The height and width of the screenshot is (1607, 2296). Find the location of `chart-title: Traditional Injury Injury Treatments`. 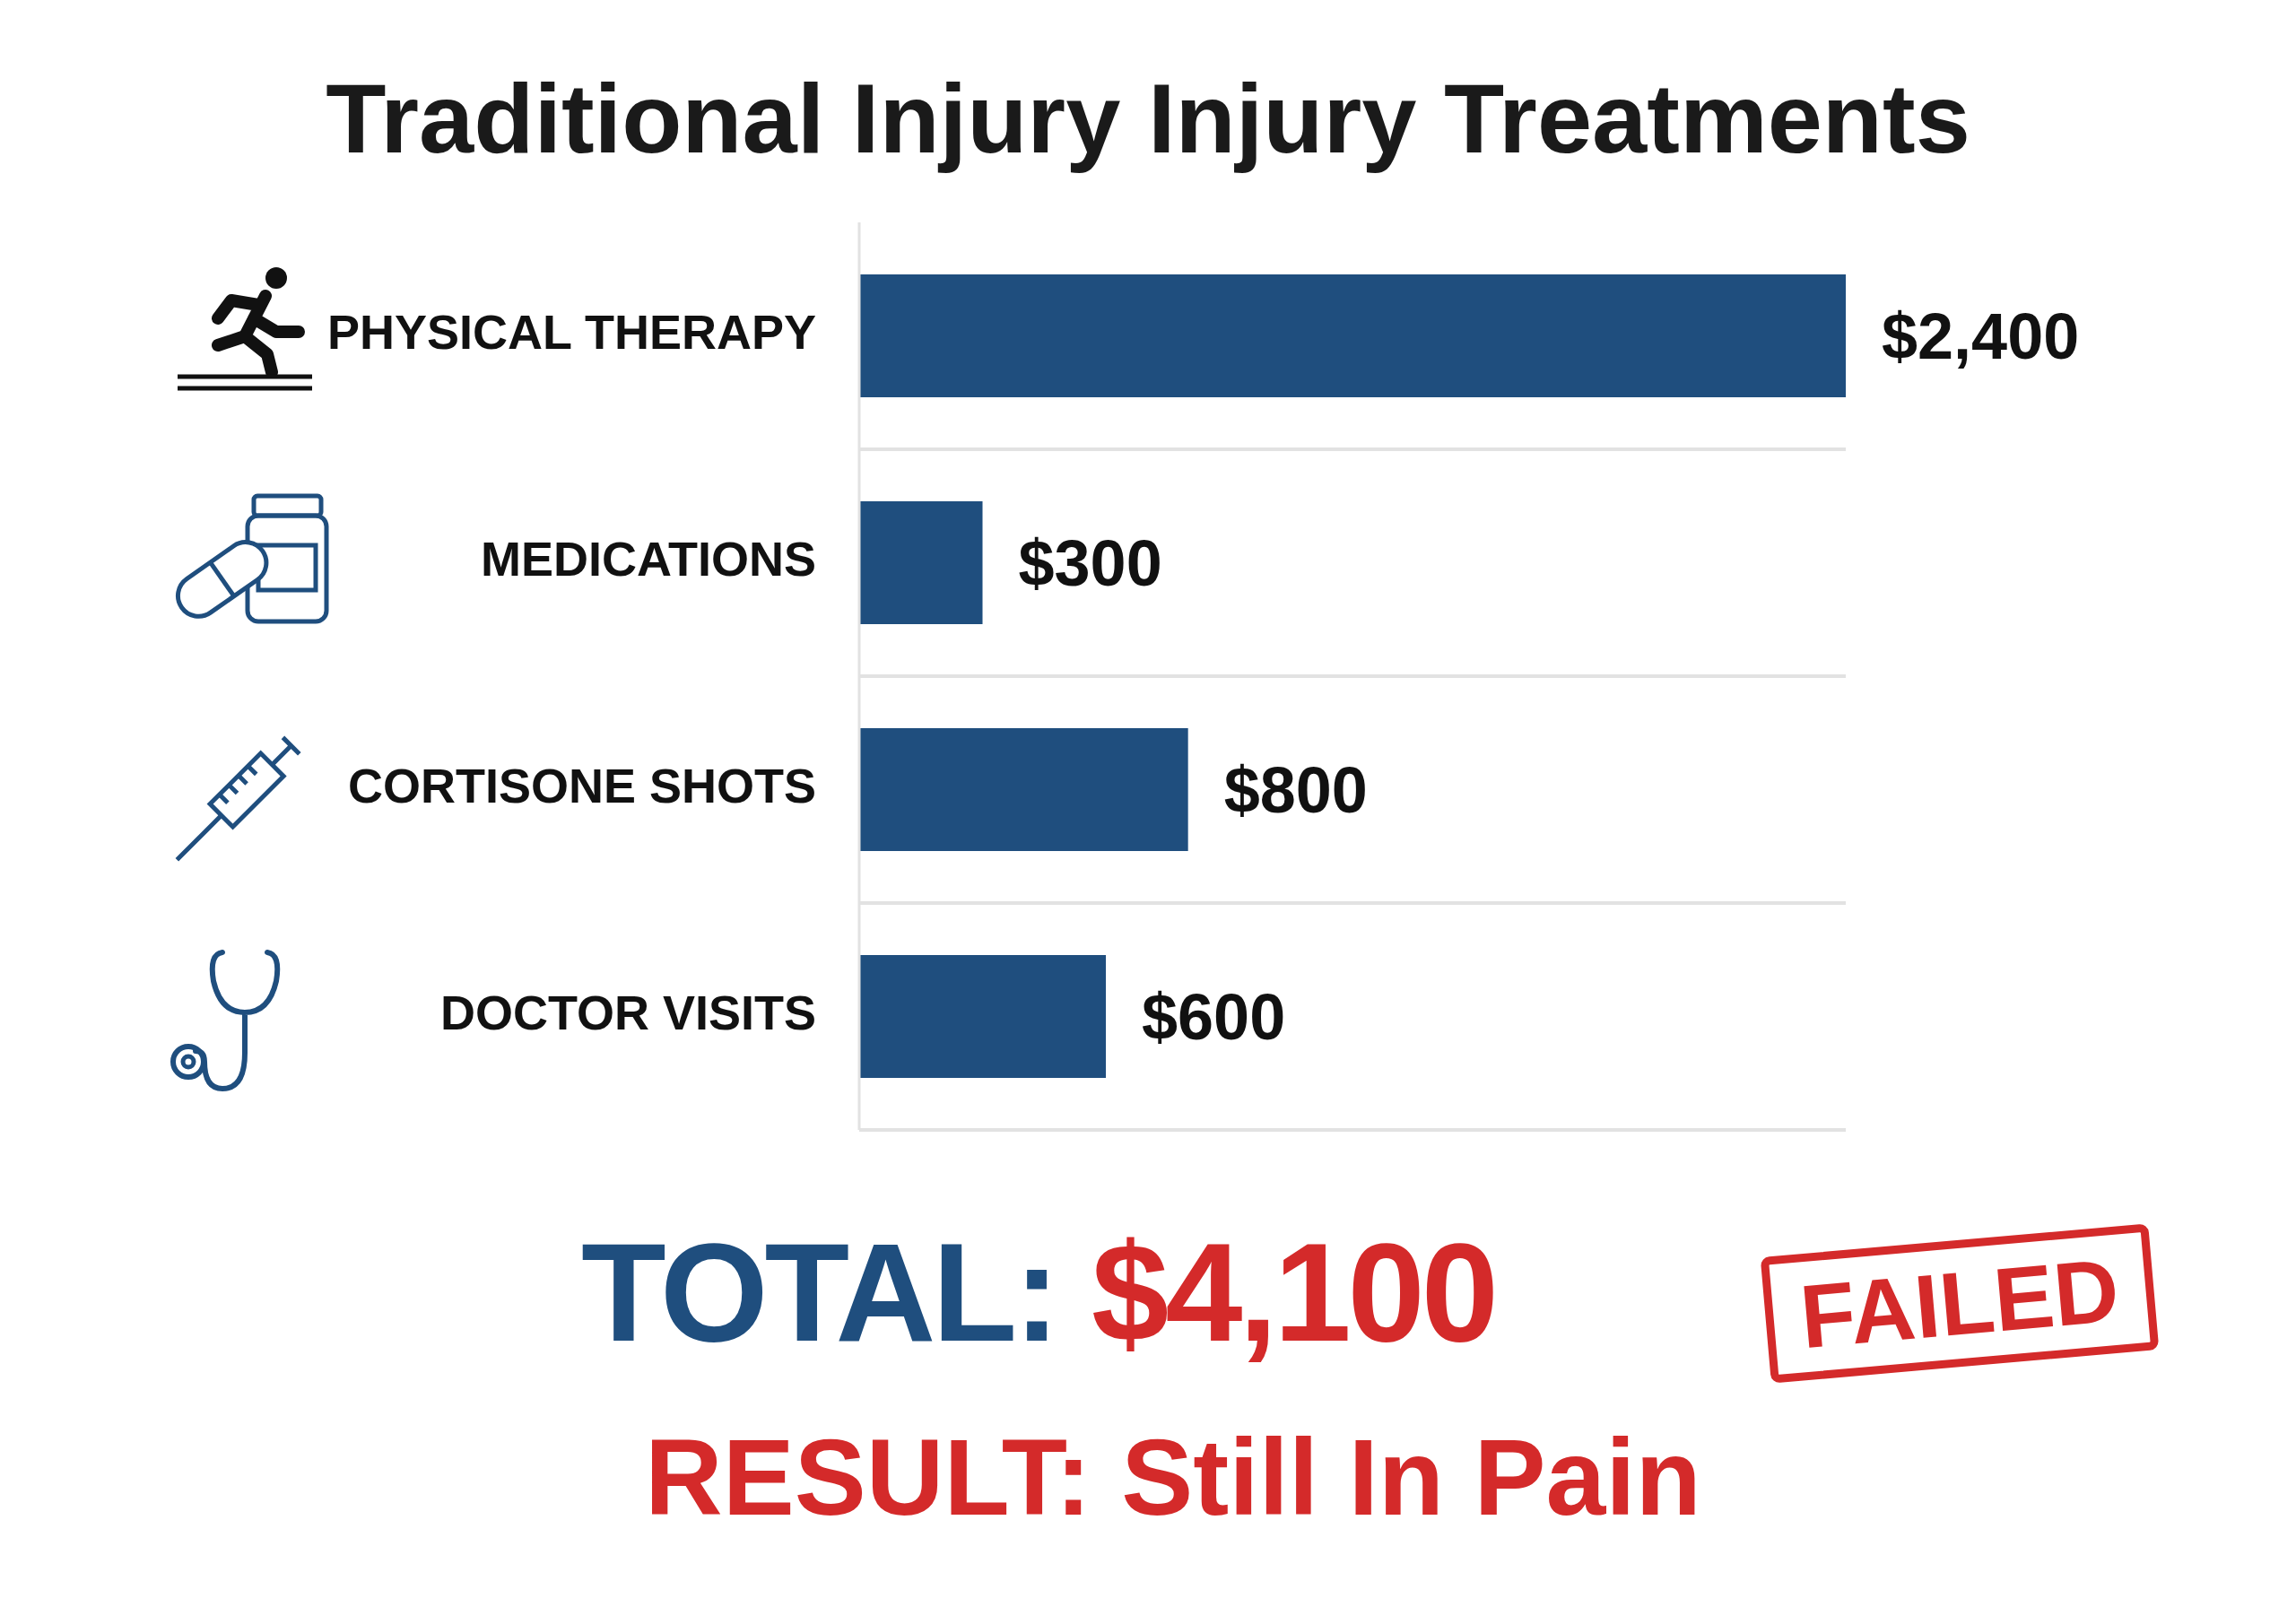

chart-title: Traditional Injury Injury Treatments is located at coordinates (1148, 118).